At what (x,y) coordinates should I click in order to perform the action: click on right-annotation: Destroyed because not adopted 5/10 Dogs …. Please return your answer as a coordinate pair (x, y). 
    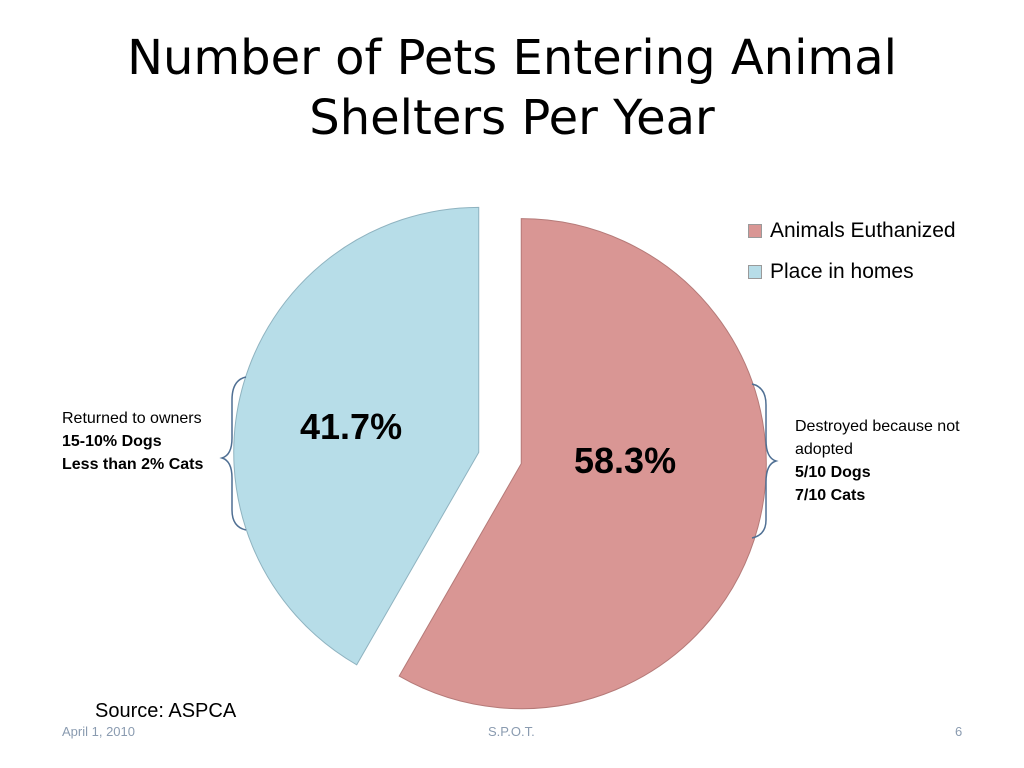
    Looking at the image, I should click on (877, 461).